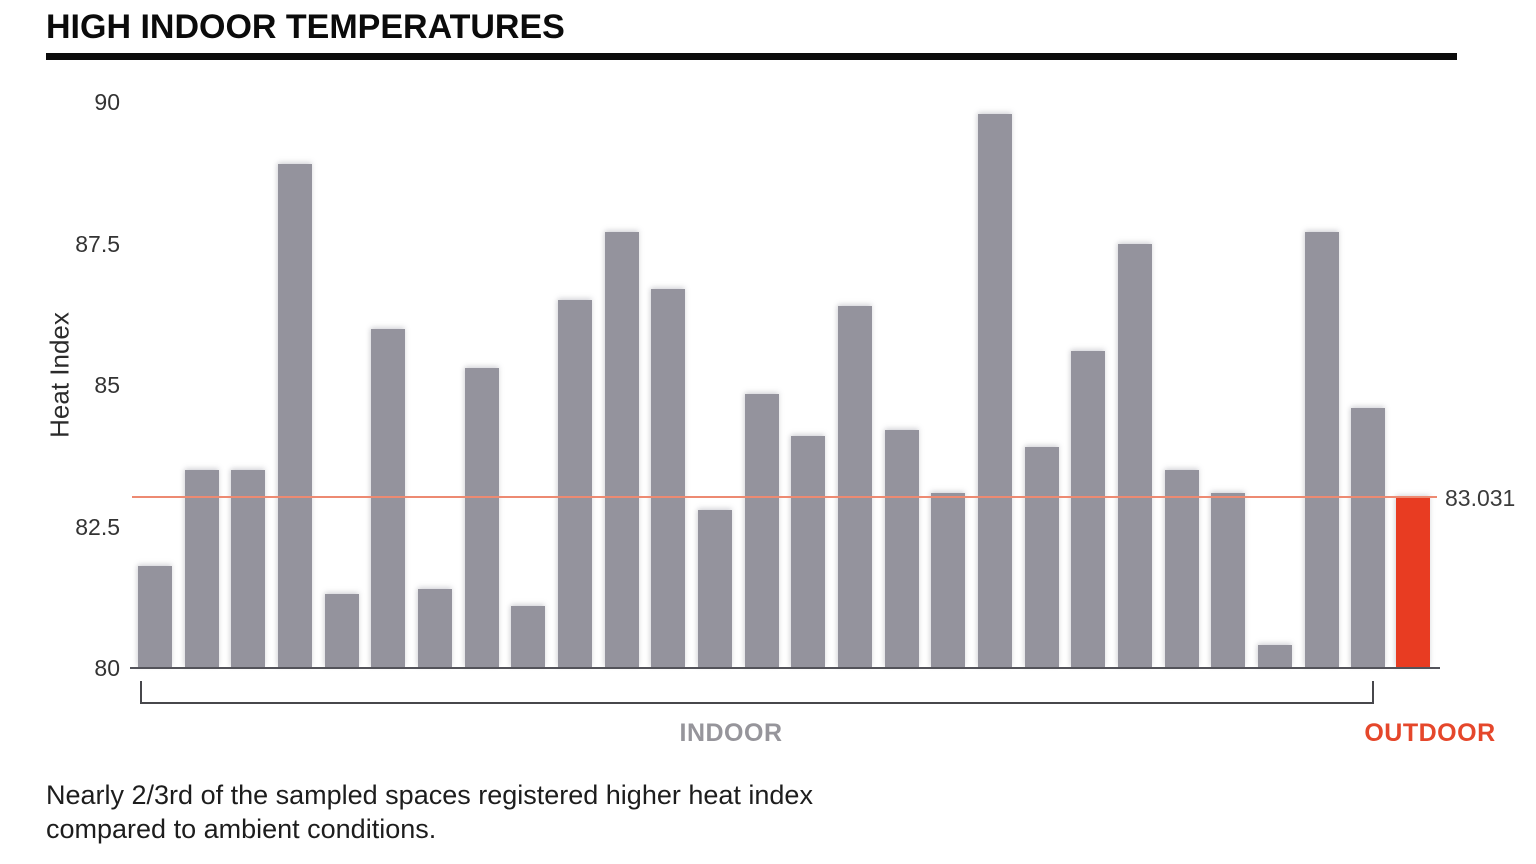 This screenshot has height=864, width=1536. What do you see at coordinates (1413, 581) in the screenshot?
I see `outdoor-bar` at bounding box center [1413, 581].